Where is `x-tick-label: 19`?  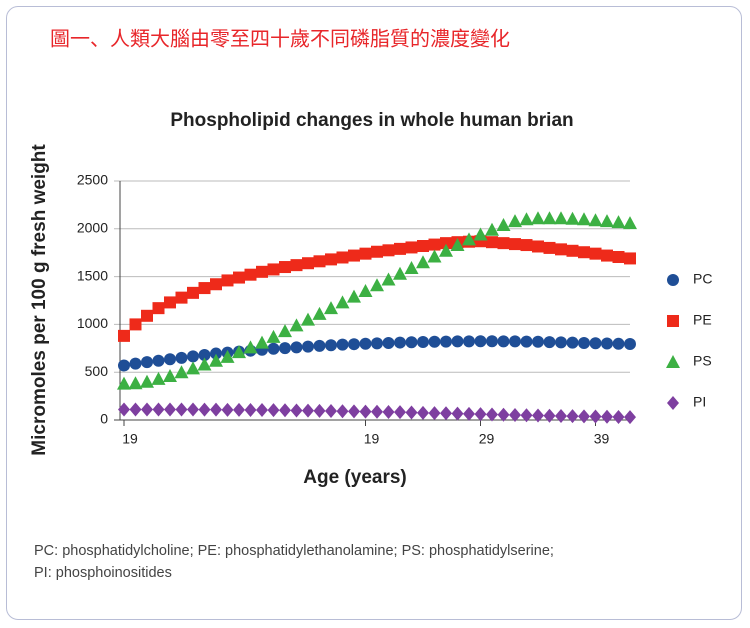 x-tick-label: 19 is located at coordinates (130, 439).